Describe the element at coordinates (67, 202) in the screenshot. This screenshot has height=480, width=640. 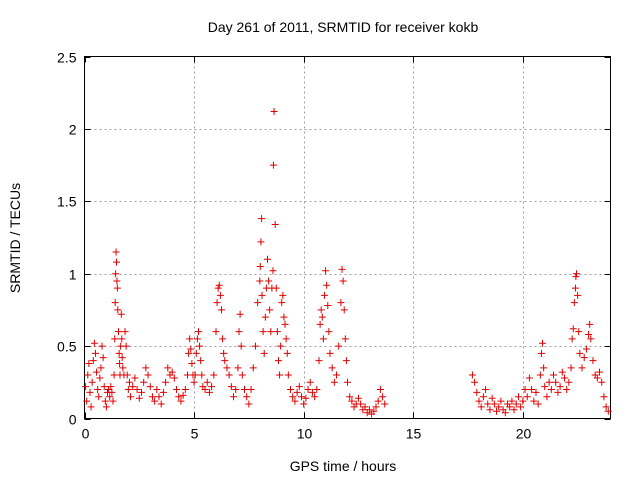
I see `y-tick-label: 1.5` at that location.